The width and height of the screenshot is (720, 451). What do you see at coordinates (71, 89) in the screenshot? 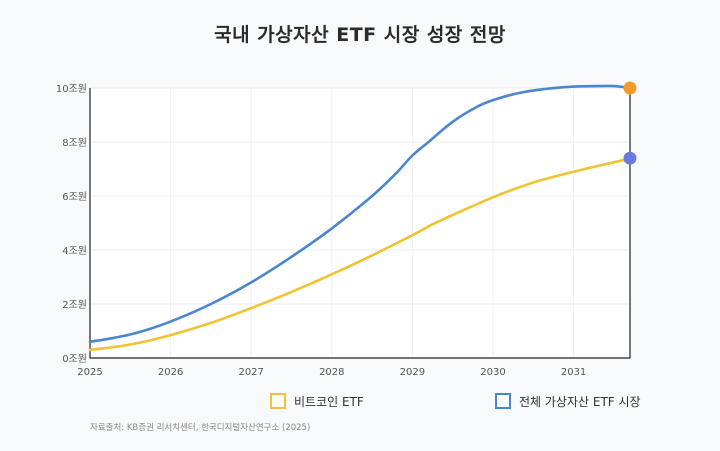
I see `y-tick-label: 10조원` at bounding box center [71, 89].